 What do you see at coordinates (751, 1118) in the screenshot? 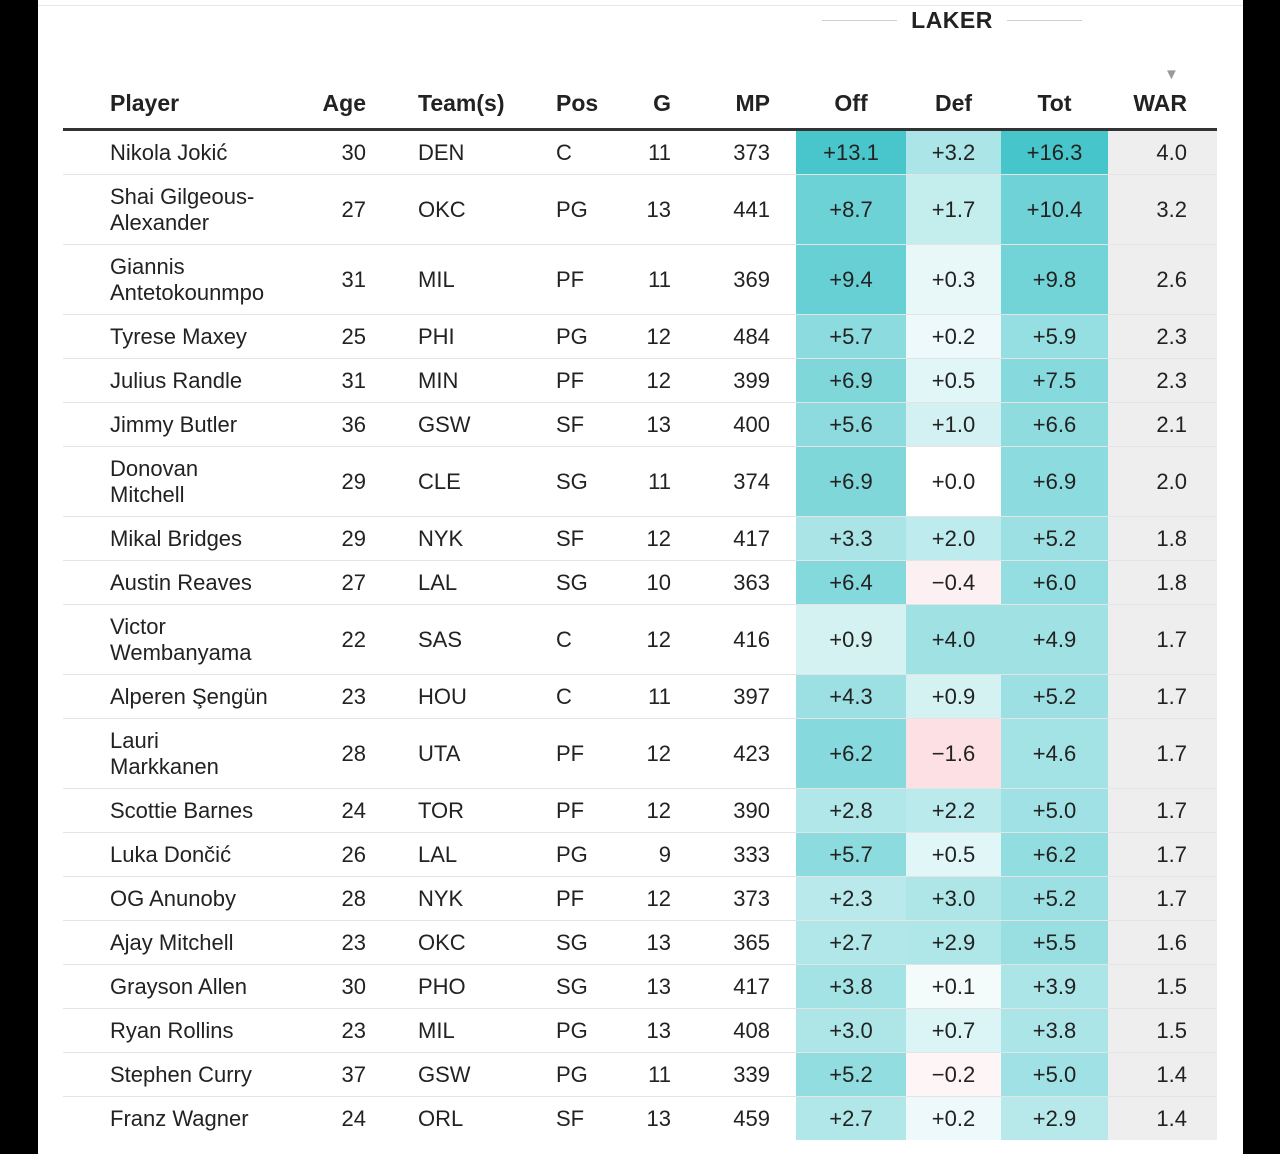
I see `minutes-cell: 459` at bounding box center [751, 1118].